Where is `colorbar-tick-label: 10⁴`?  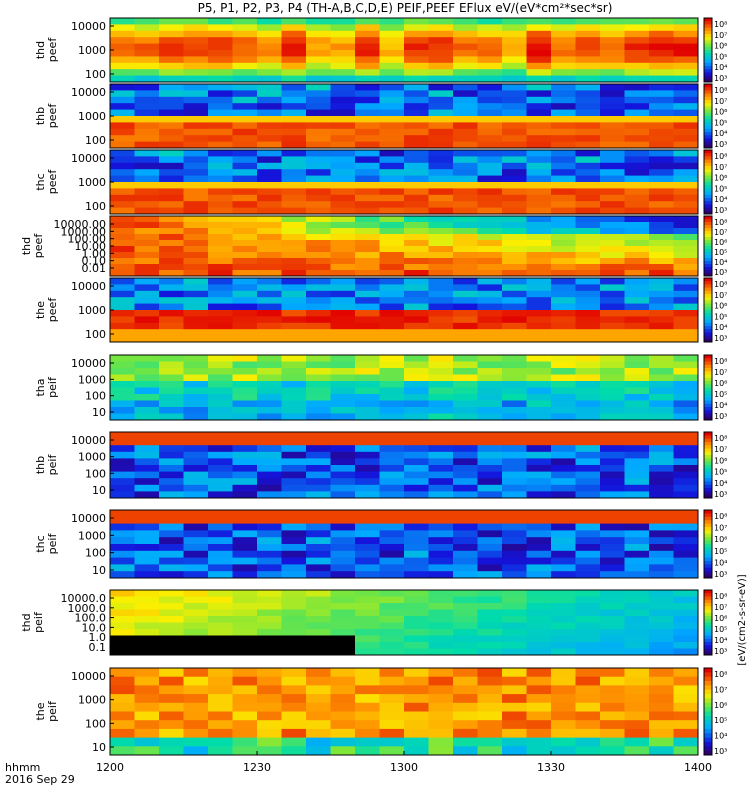
colorbar-tick-label: 10⁴ is located at coordinates (720, 327).